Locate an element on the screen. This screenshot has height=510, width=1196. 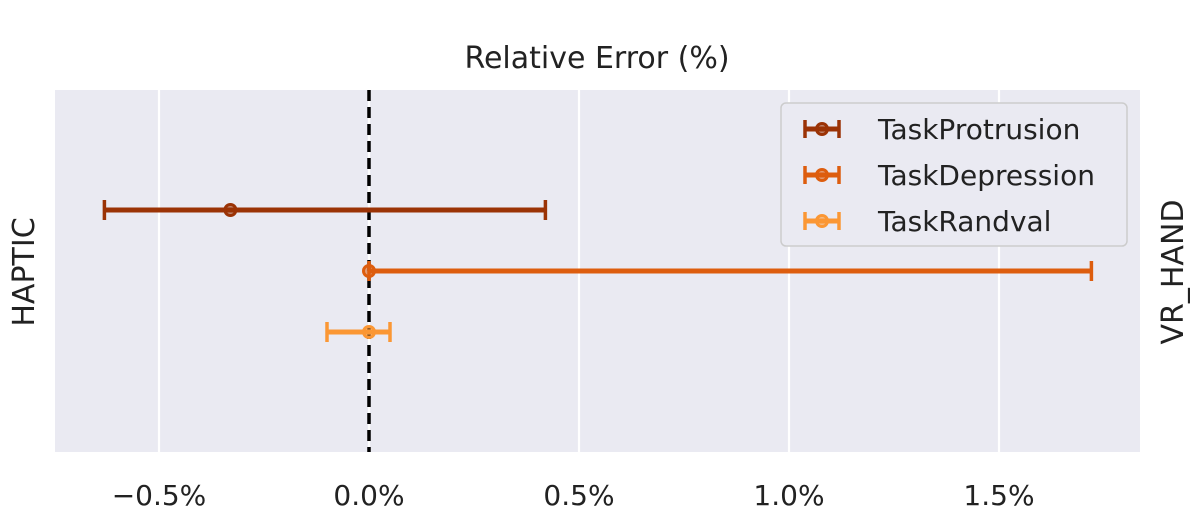
x-tick-label: 1.5% is located at coordinates (998, 494).